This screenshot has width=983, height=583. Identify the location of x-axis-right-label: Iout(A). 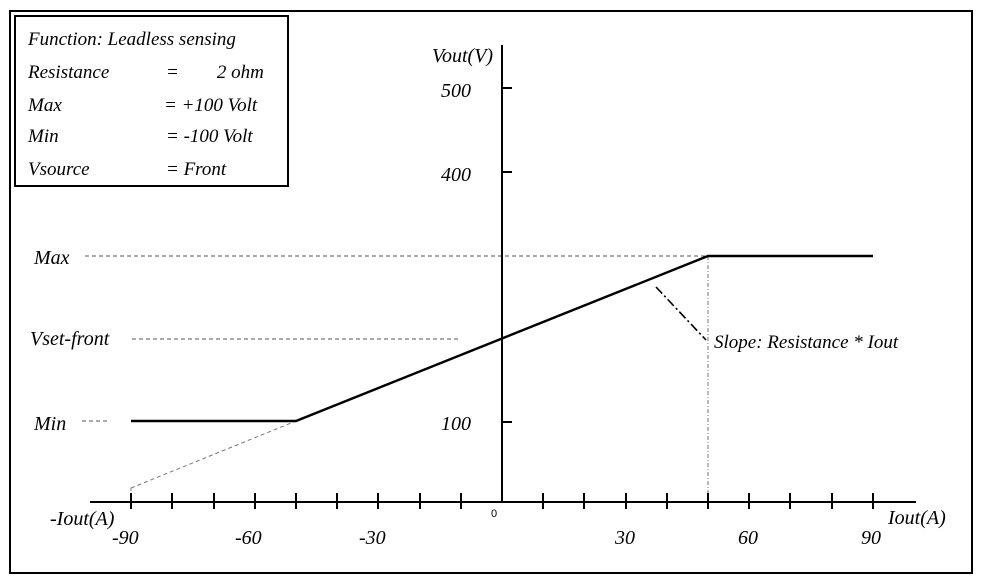
(916, 518).